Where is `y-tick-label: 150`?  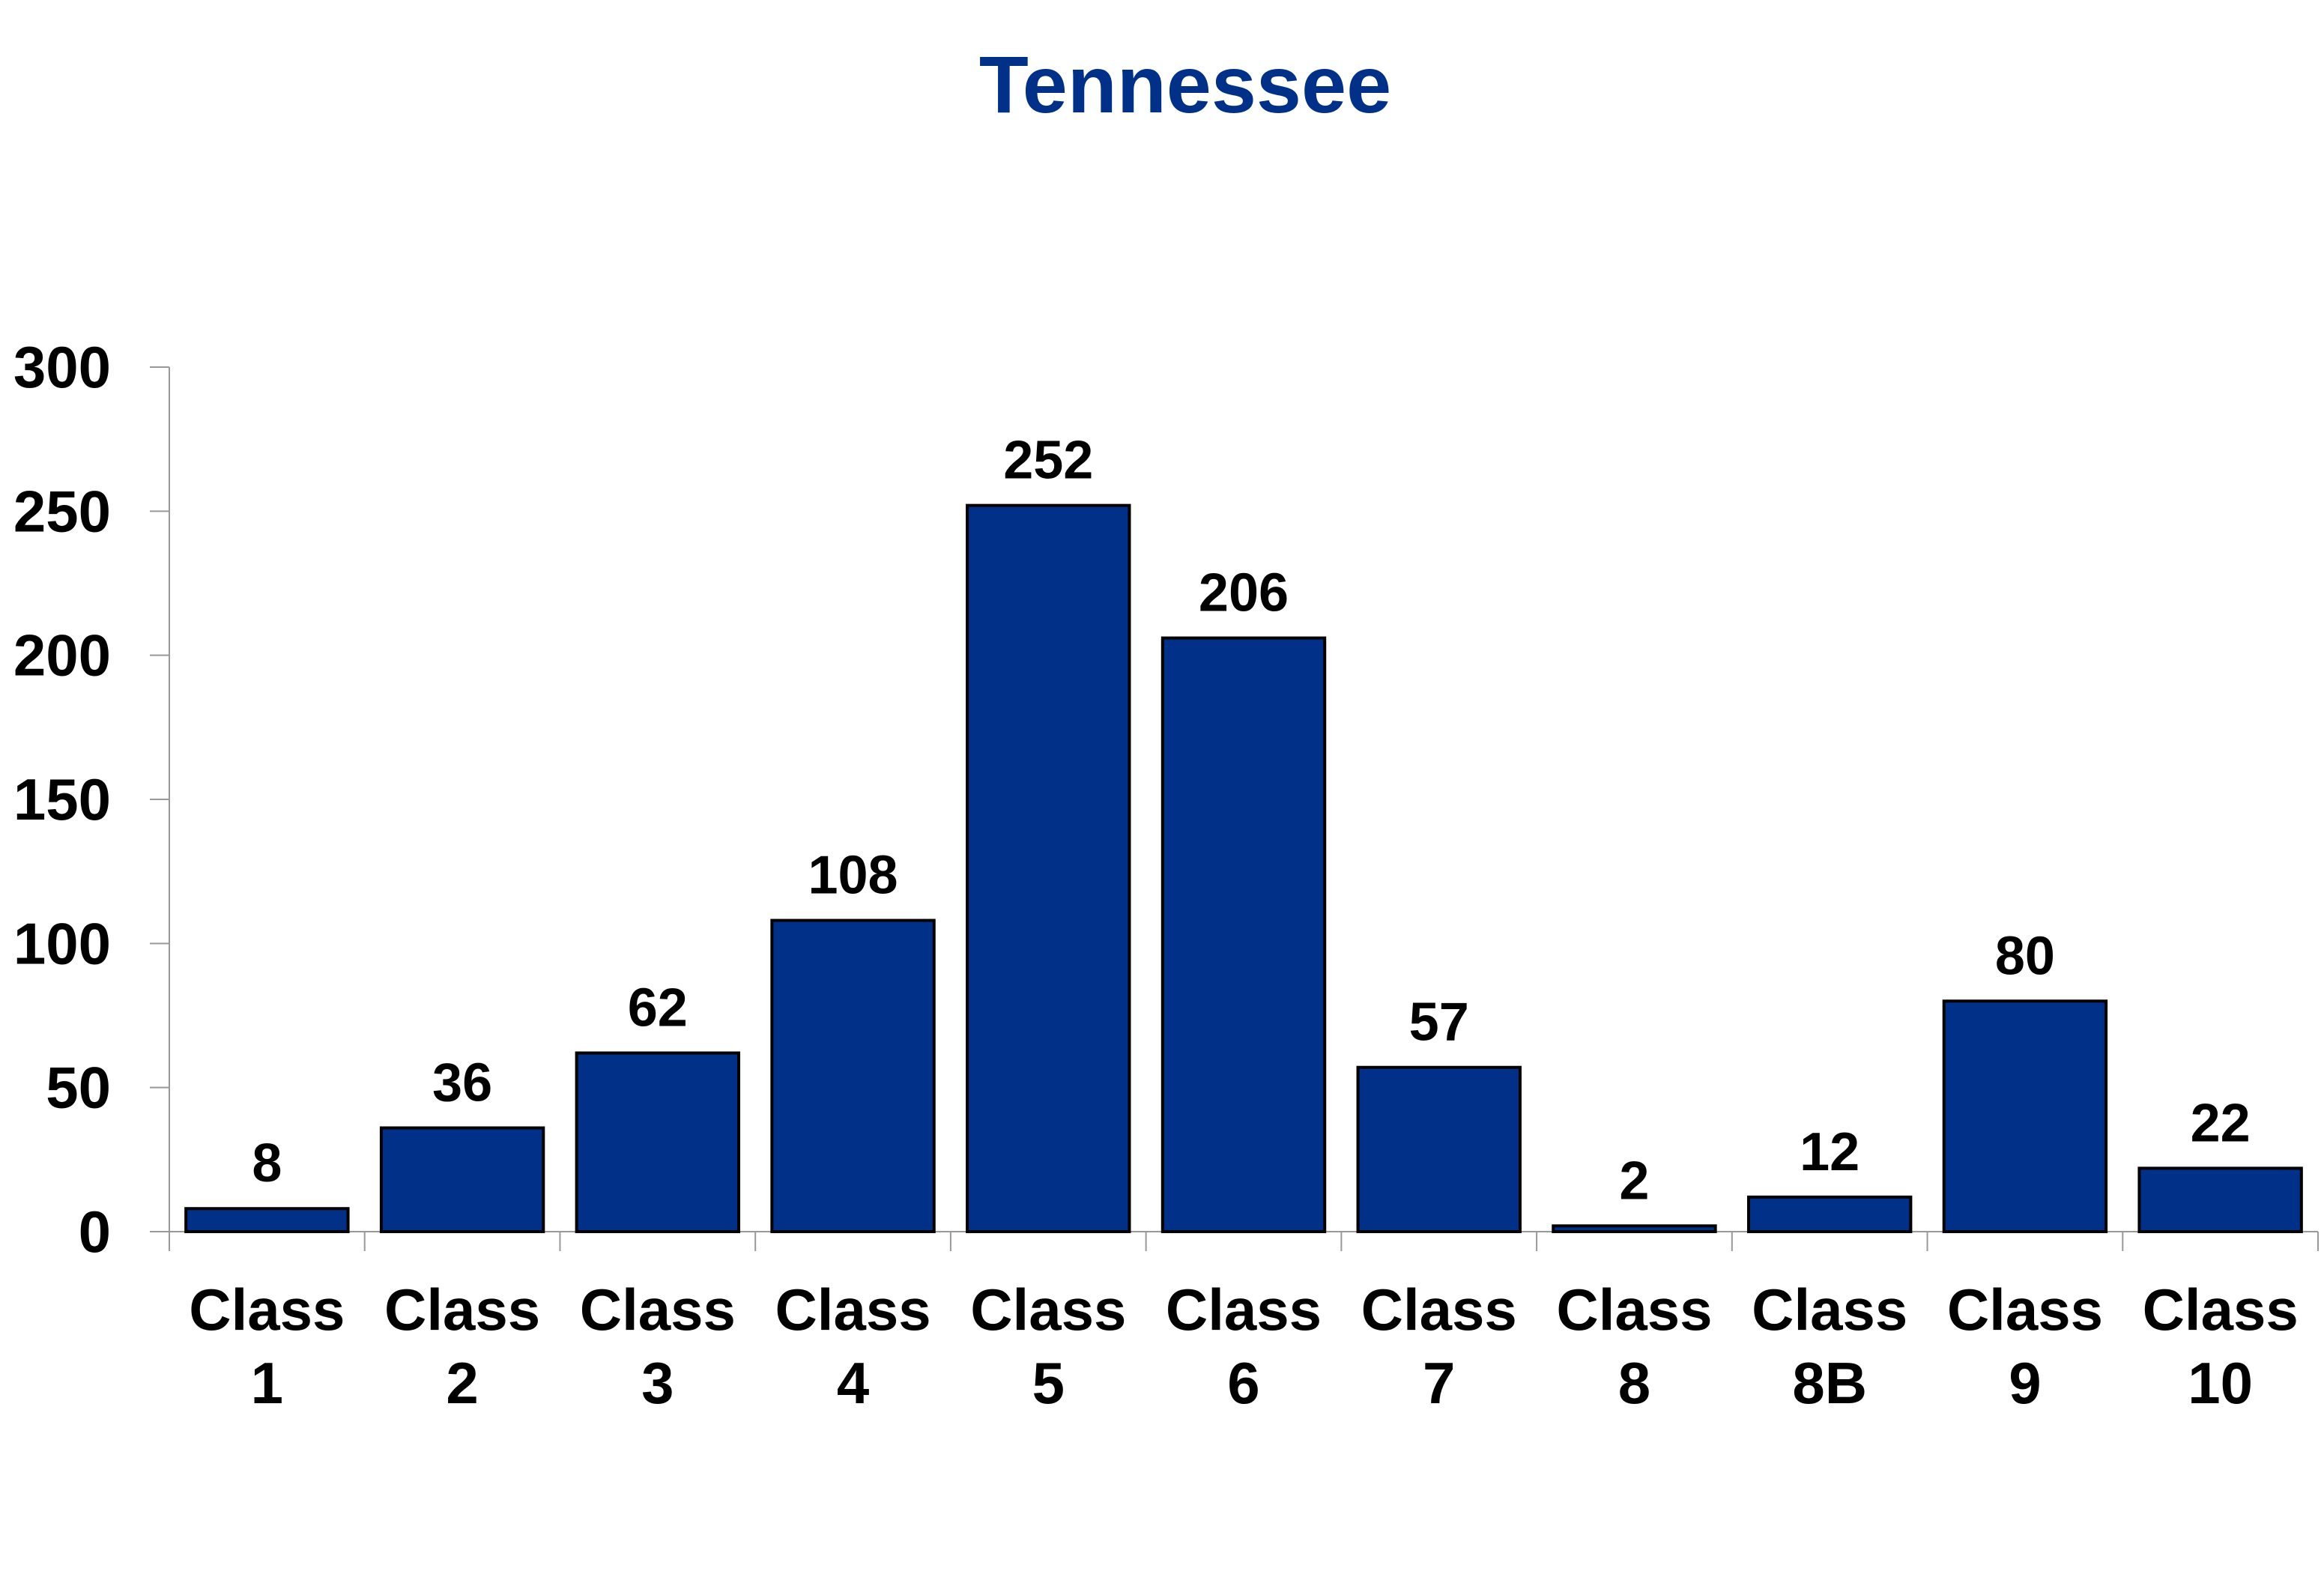 y-tick-label: 150 is located at coordinates (62, 799).